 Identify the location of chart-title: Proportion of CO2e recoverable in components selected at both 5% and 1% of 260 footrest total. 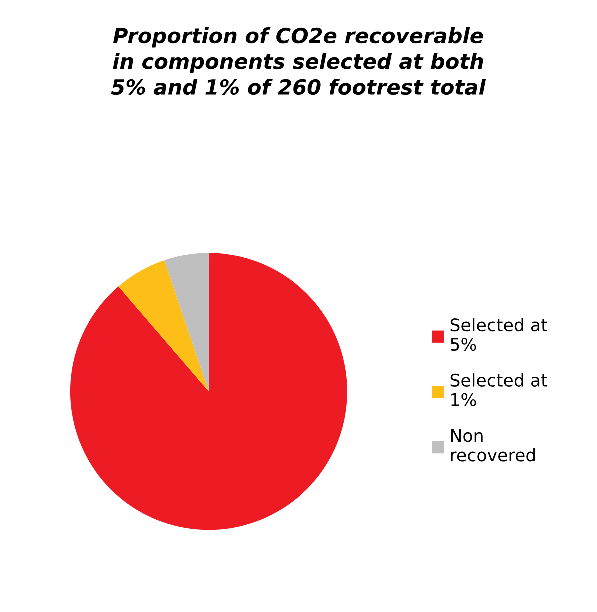
(298, 62).